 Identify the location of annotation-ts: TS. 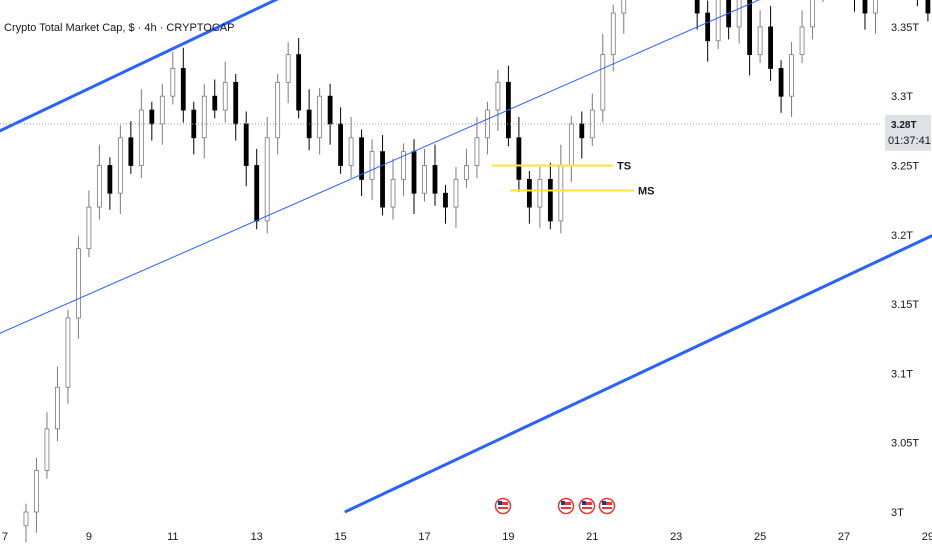
(561, 167).